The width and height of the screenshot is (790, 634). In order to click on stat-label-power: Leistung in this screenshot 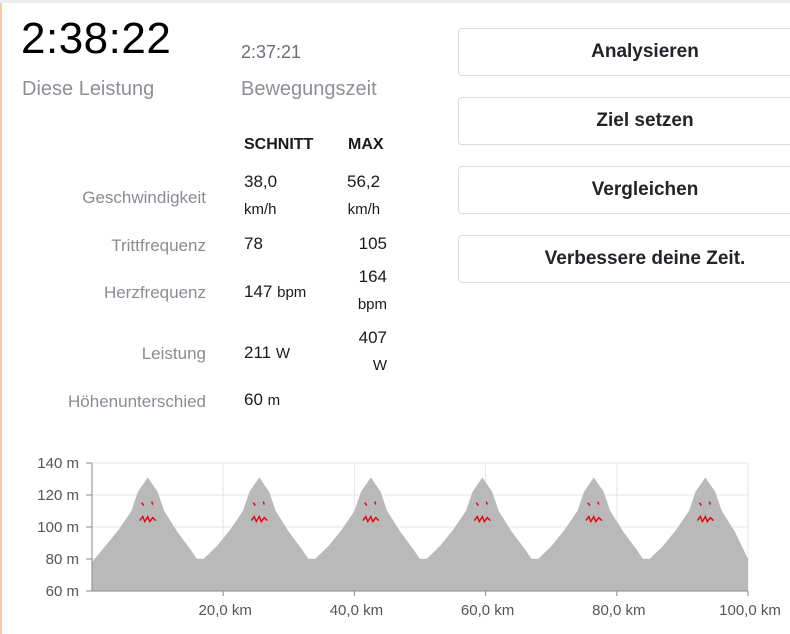, I will do `click(173, 353)`.